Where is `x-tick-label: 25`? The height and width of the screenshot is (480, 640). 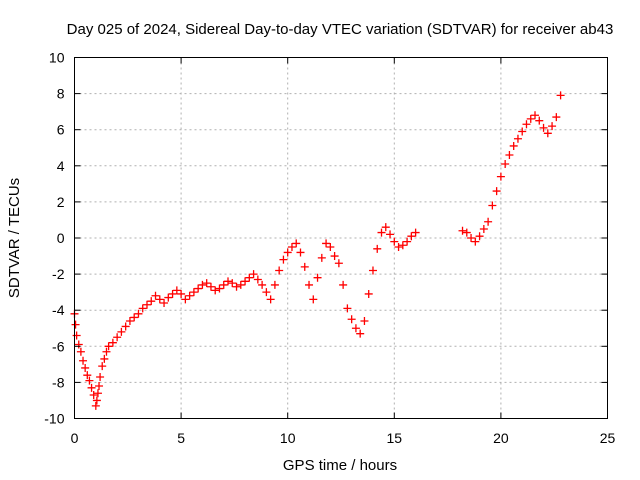
x-tick-label: 25 is located at coordinates (608, 438).